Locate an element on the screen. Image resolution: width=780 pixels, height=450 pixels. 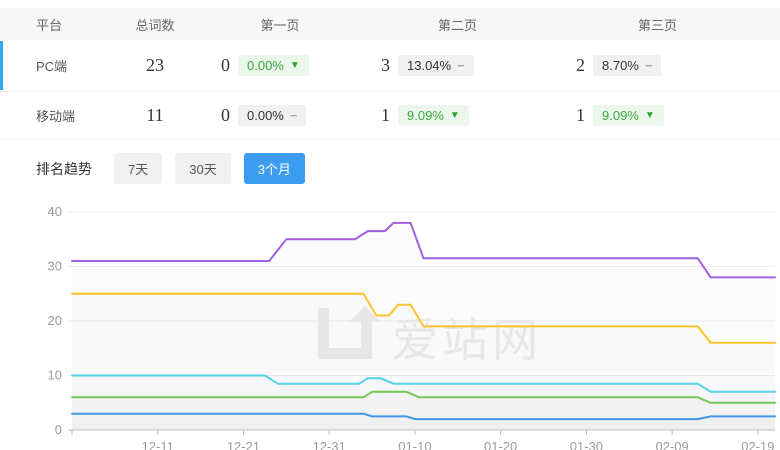
y-axis-tick-label: 20 is located at coordinates (55, 320).